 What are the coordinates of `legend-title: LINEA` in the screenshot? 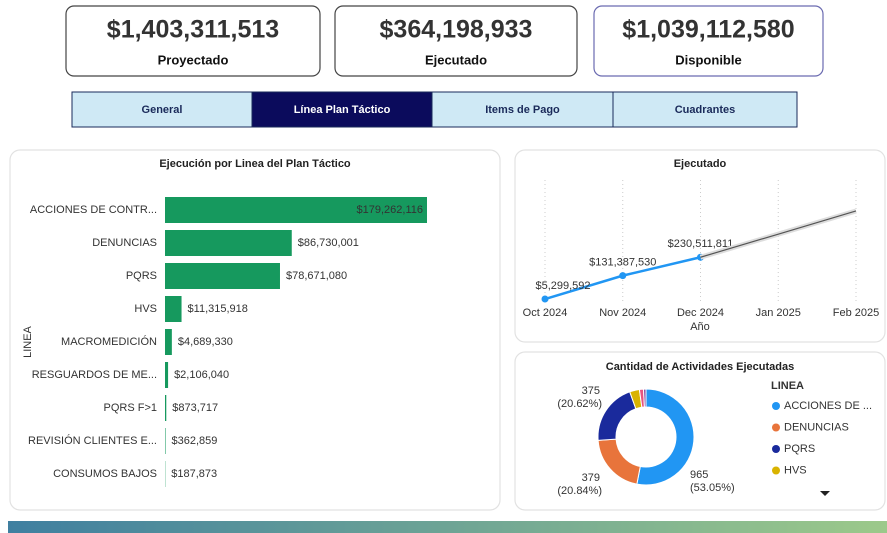 It's located at (787, 386).